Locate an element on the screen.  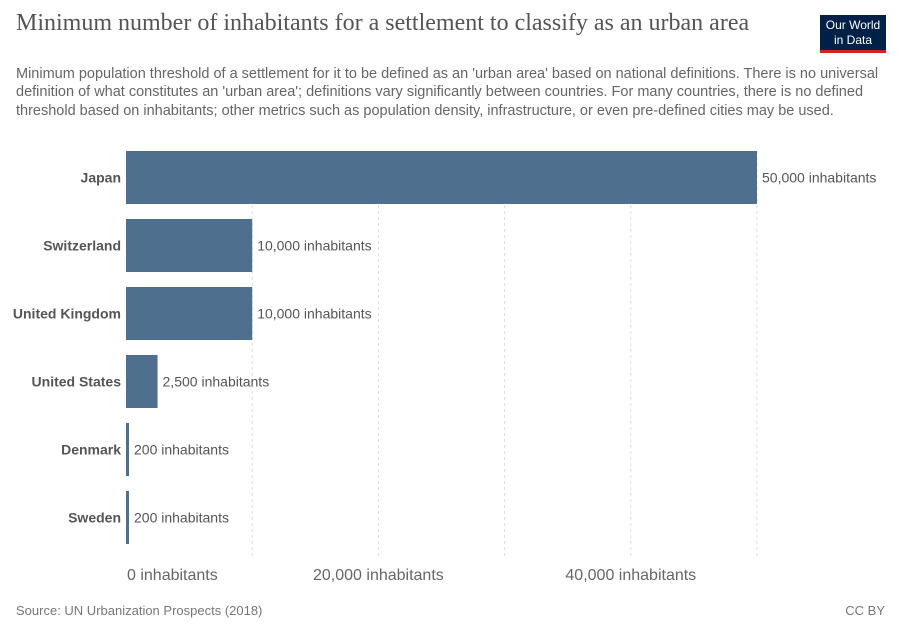
data-label: 50,000 inhabitants is located at coordinates (819, 178).